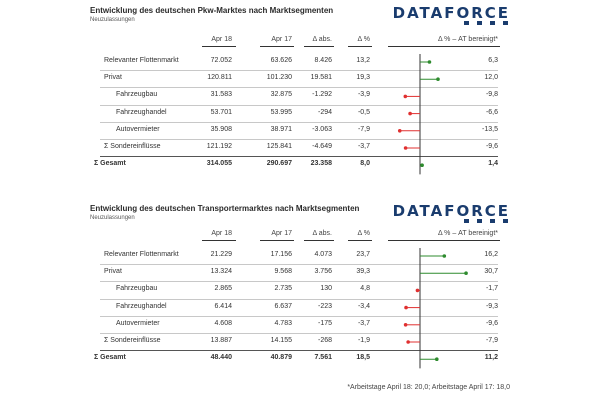  I want to click on table-row: Fahrzeugbau 2.865 2.735 130 4,8 -1,7, so click(300, 290).